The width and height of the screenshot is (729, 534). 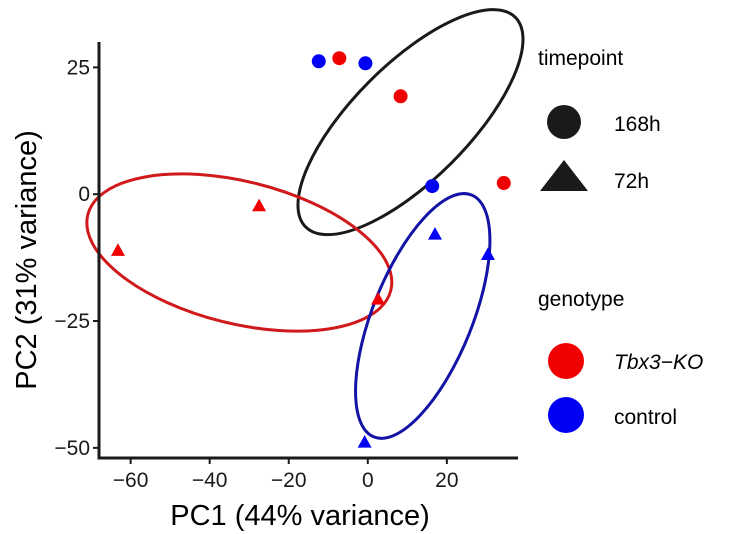 What do you see at coordinates (423, 316) in the screenshot?
I see `ellipse-control` at bounding box center [423, 316].